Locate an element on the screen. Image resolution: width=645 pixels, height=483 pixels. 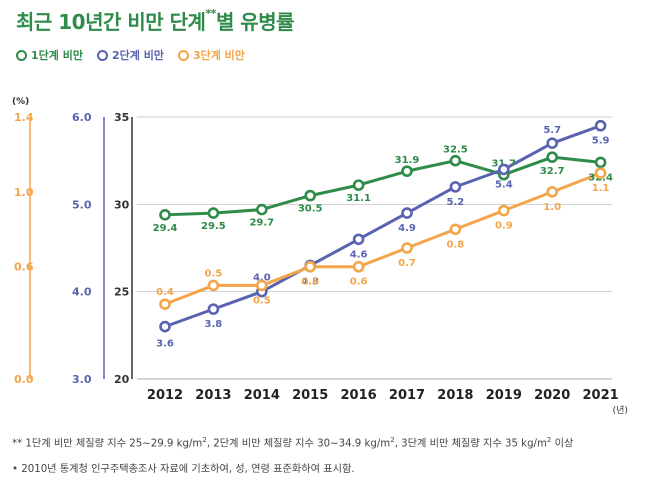
data-point-stage1-2018 is located at coordinates (455, 160).